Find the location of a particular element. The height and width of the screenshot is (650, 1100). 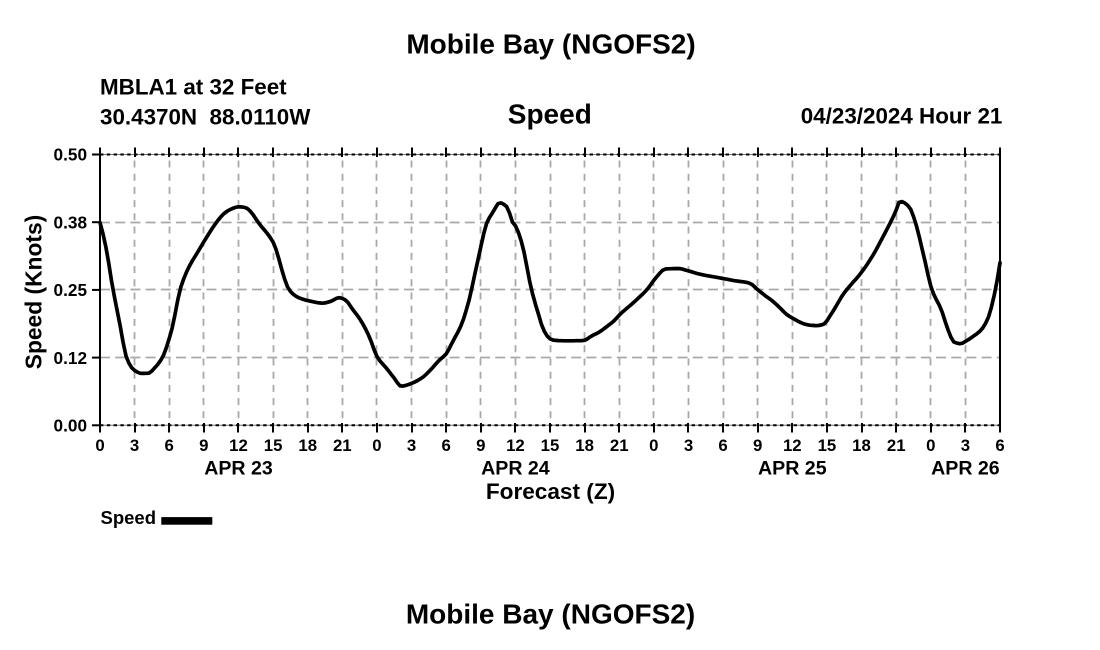

svg-text: 0.50 is located at coordinates (70, 155).